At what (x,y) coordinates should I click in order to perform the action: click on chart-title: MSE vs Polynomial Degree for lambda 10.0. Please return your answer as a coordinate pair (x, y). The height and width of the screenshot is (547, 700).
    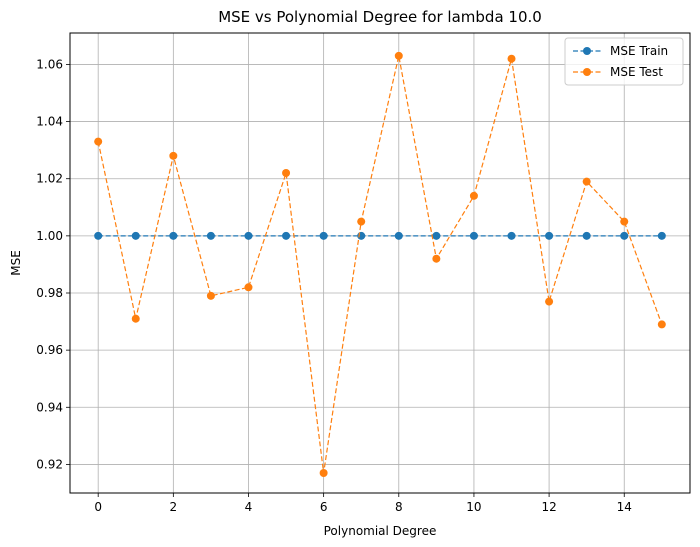
    Looking at the image, I should click on (380, 17).